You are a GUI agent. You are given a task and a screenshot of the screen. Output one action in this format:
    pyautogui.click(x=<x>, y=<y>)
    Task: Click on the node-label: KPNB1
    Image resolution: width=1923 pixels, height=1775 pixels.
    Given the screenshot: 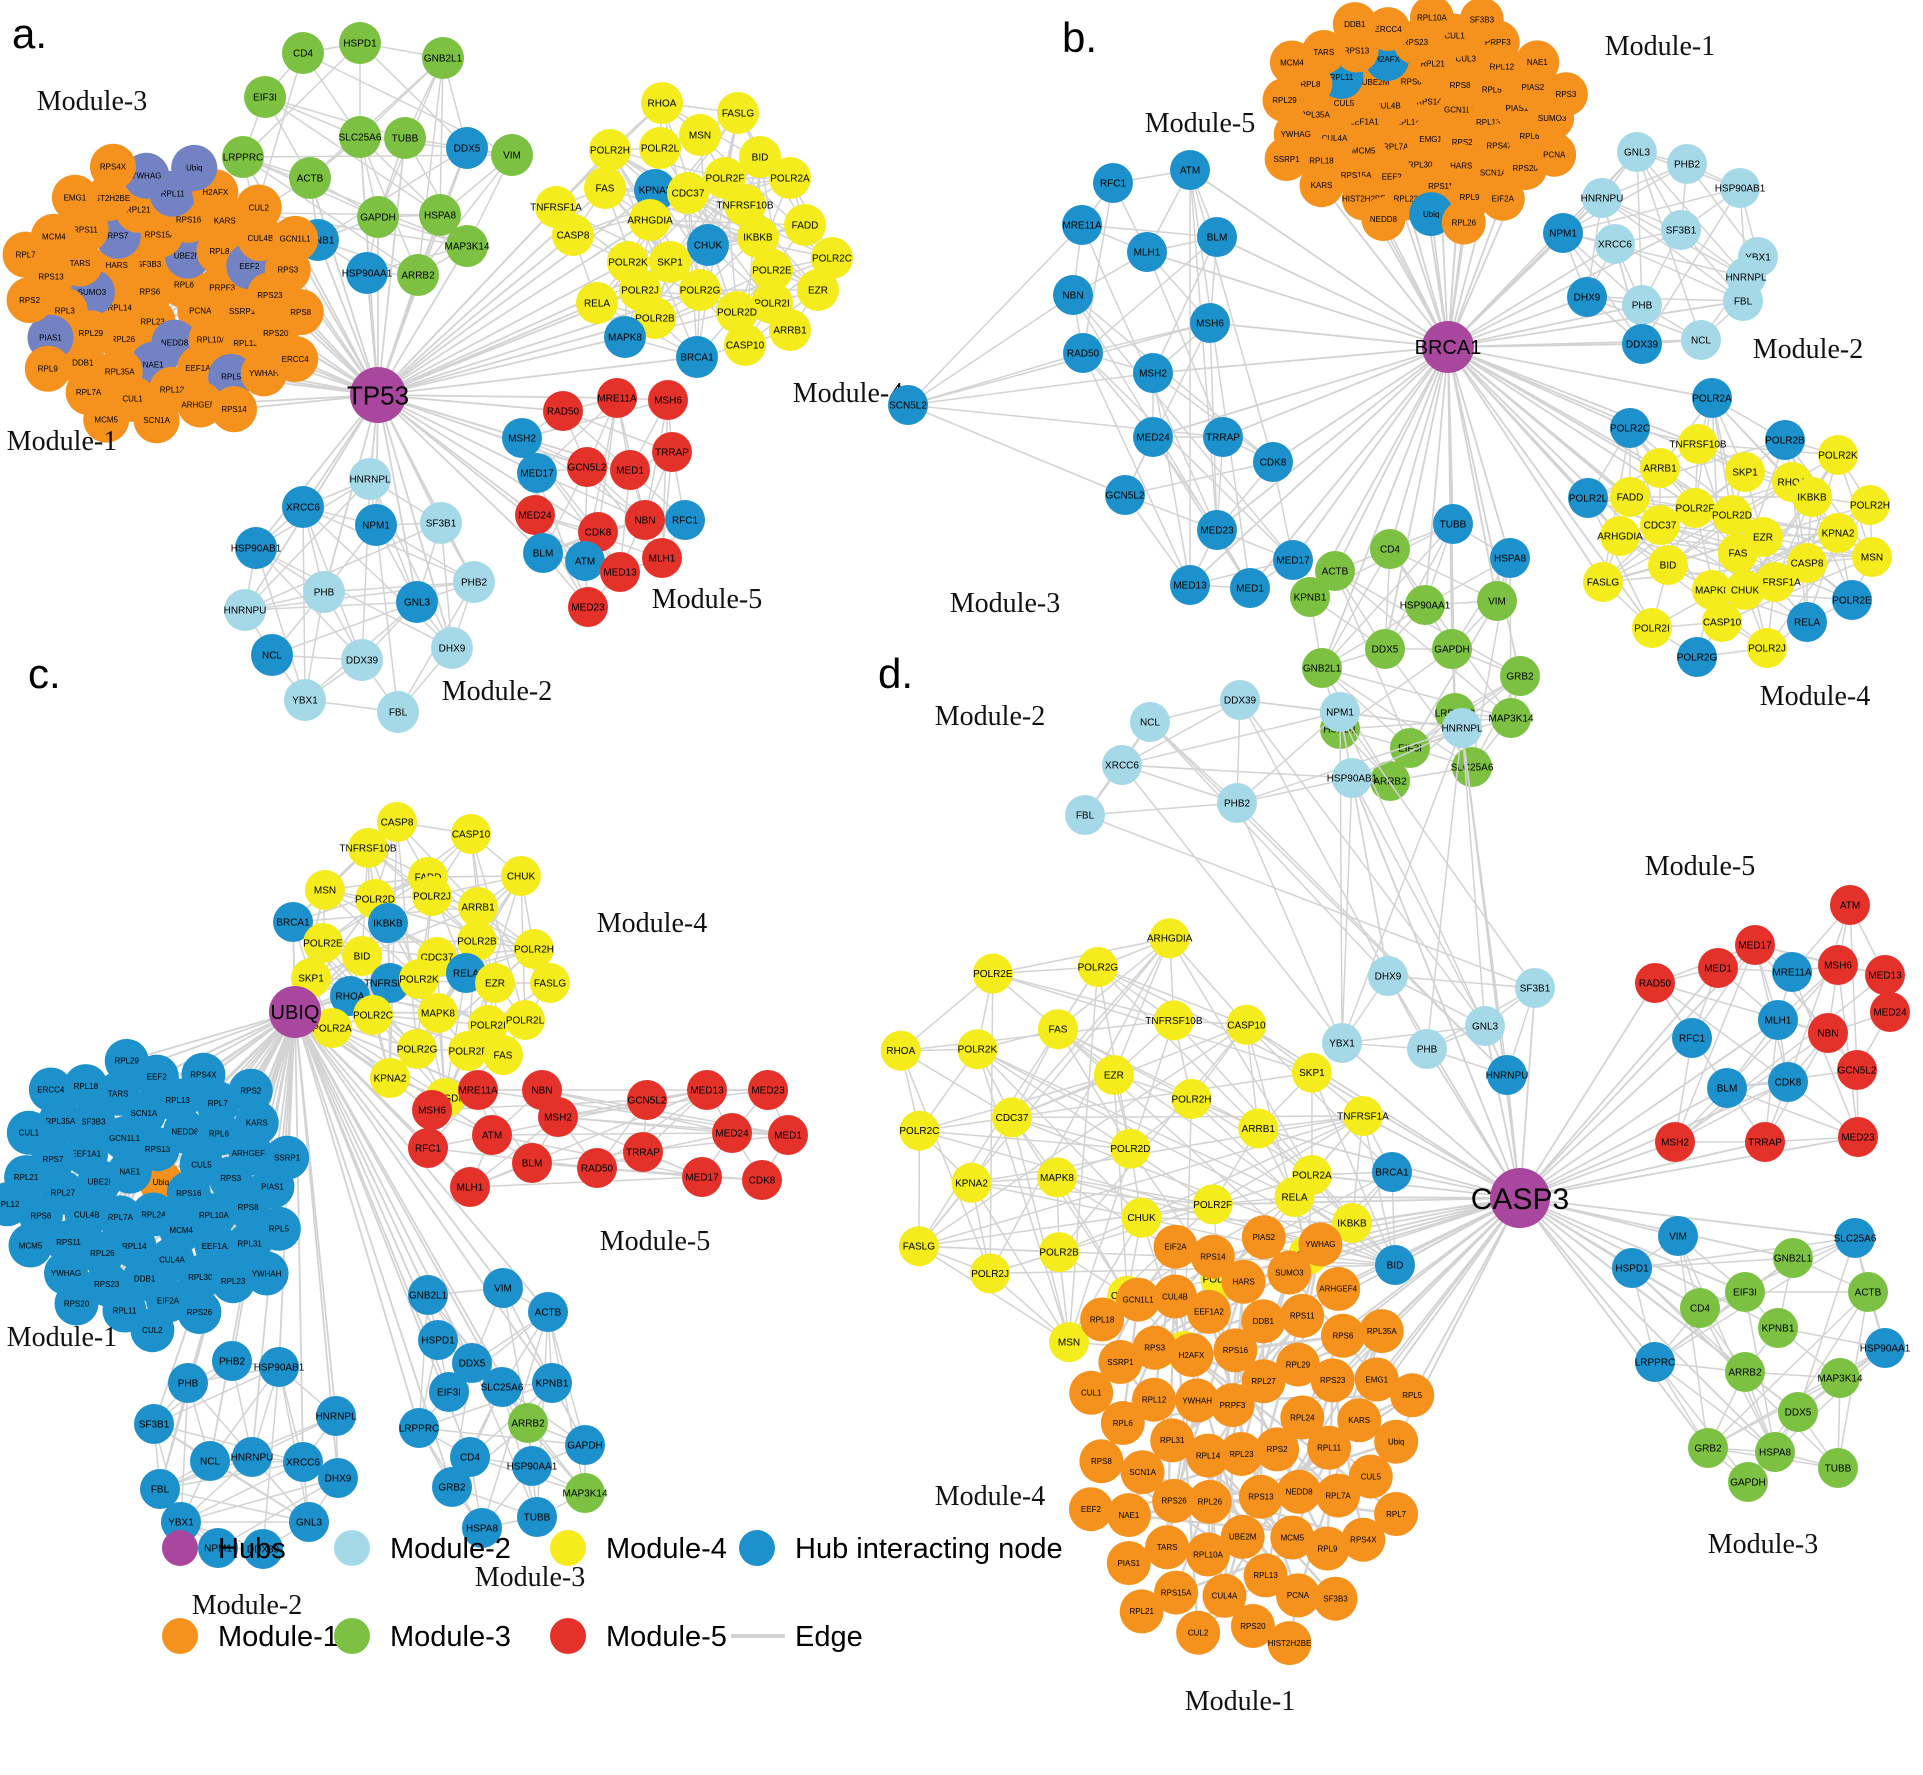 What is the action you would take?
    pyautogui.click(x=318, y=241)
    